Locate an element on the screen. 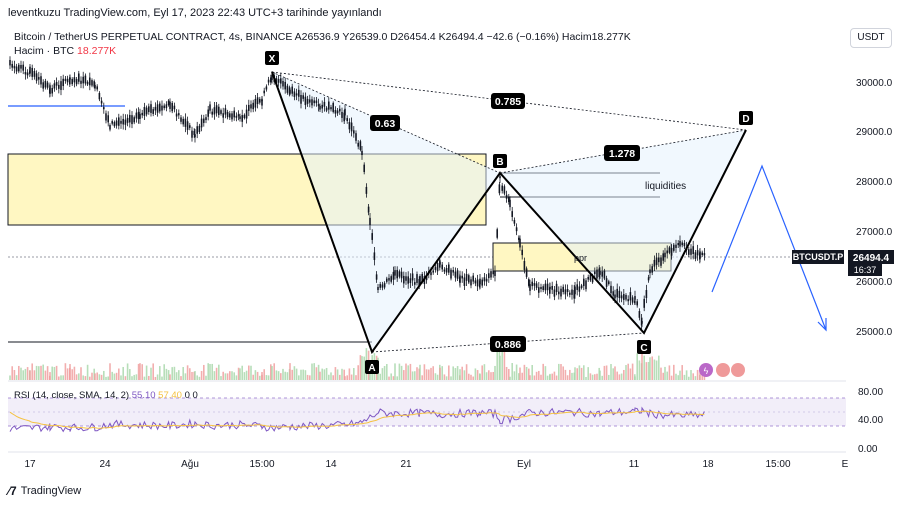  ppr-zone is located at coordinates (582, 257).